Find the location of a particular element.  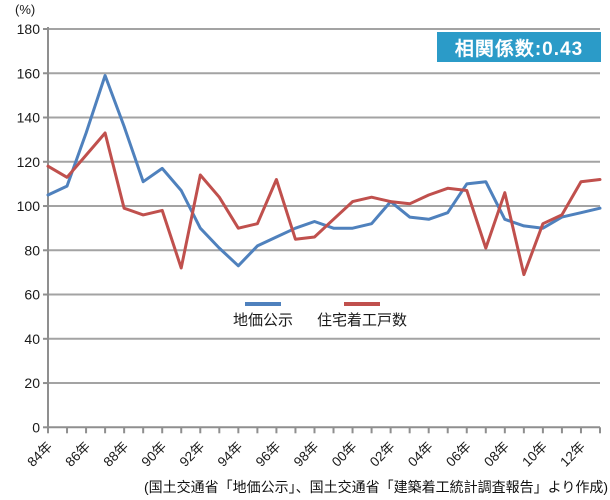

y-tick-label: 140 is located at coordinates (29, 118).